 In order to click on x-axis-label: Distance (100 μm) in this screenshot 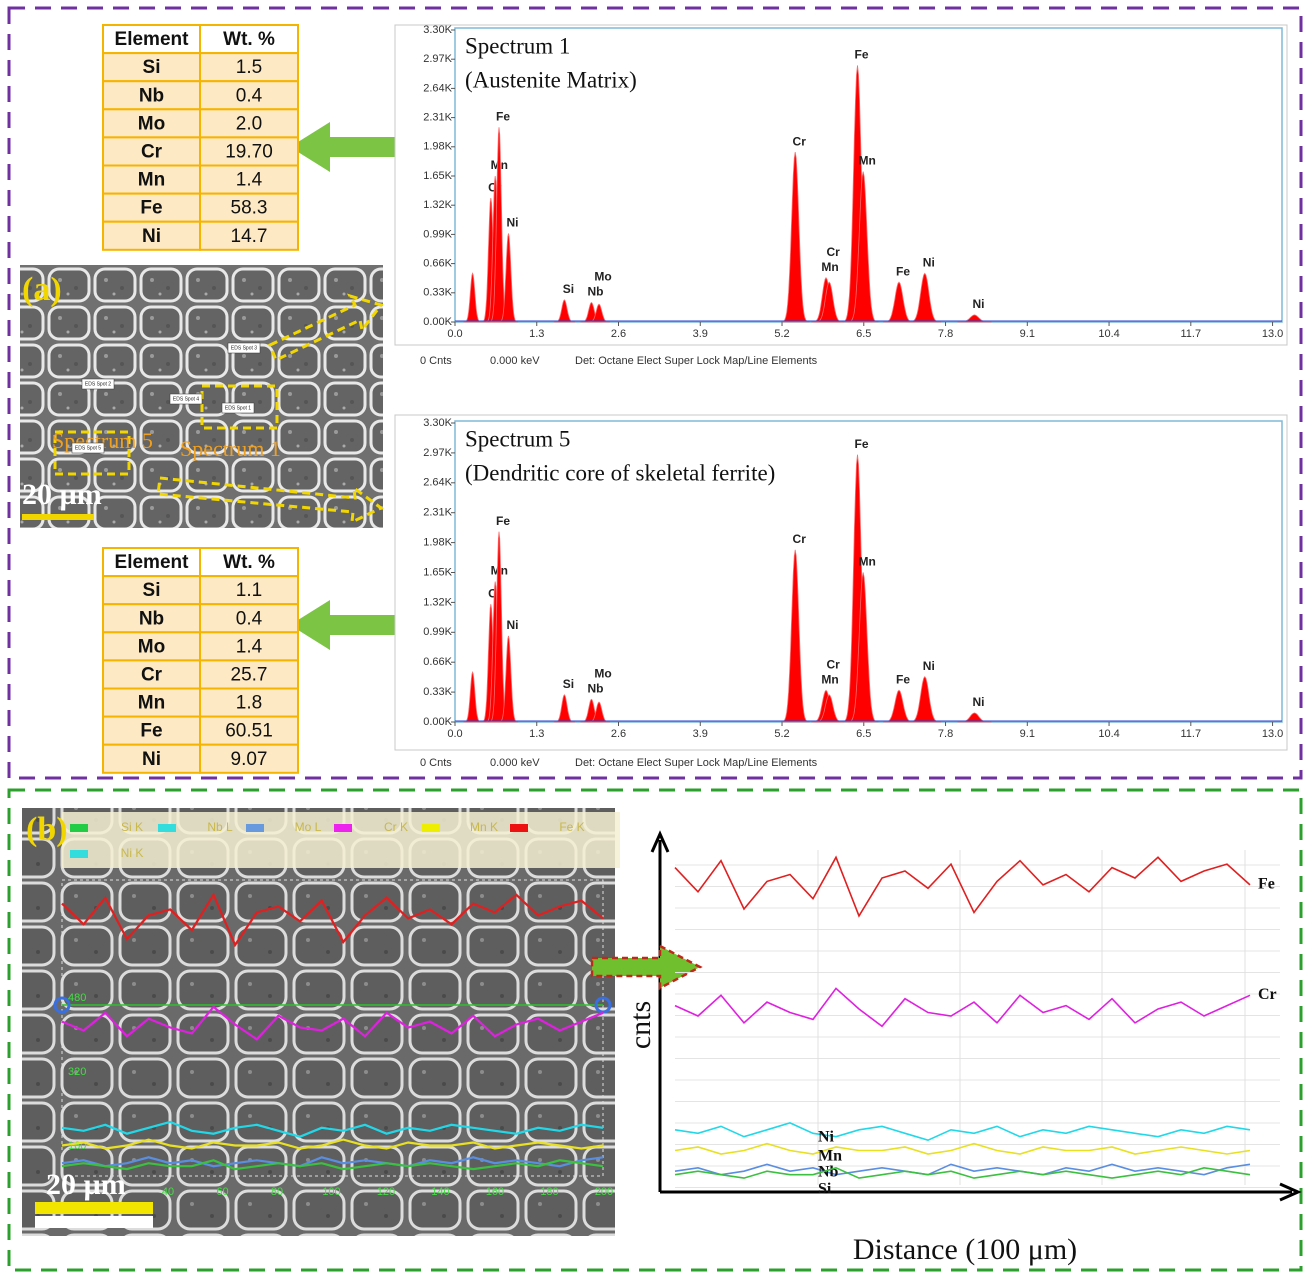, I will do `click(965, 1249)`.